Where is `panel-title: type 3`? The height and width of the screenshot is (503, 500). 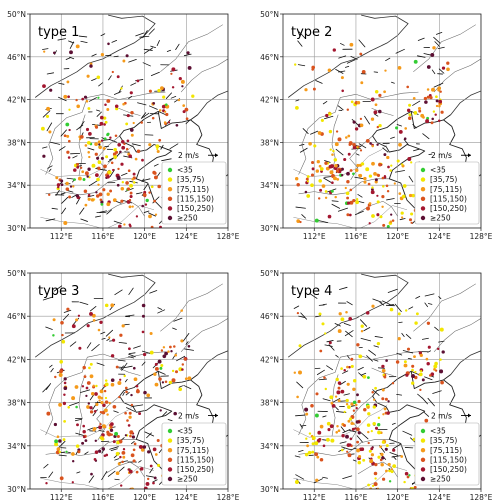 panel-title: type 3 is located at coordinates (58, 291).